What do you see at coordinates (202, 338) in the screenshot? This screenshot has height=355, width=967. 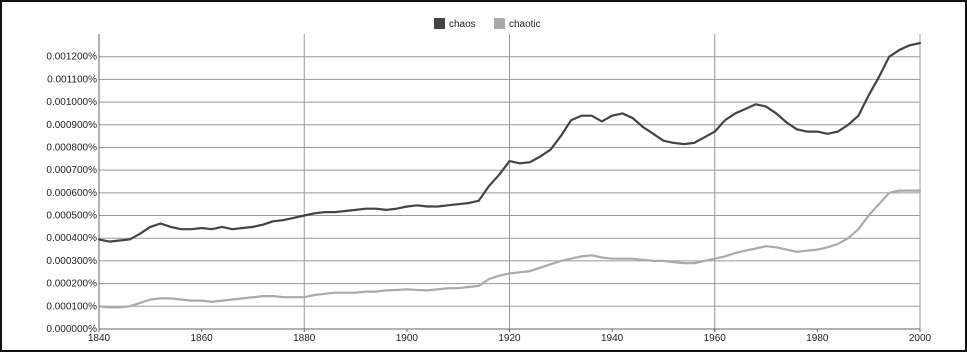 I see `x-tick-label: 1860` at bounding box center [202, 338].